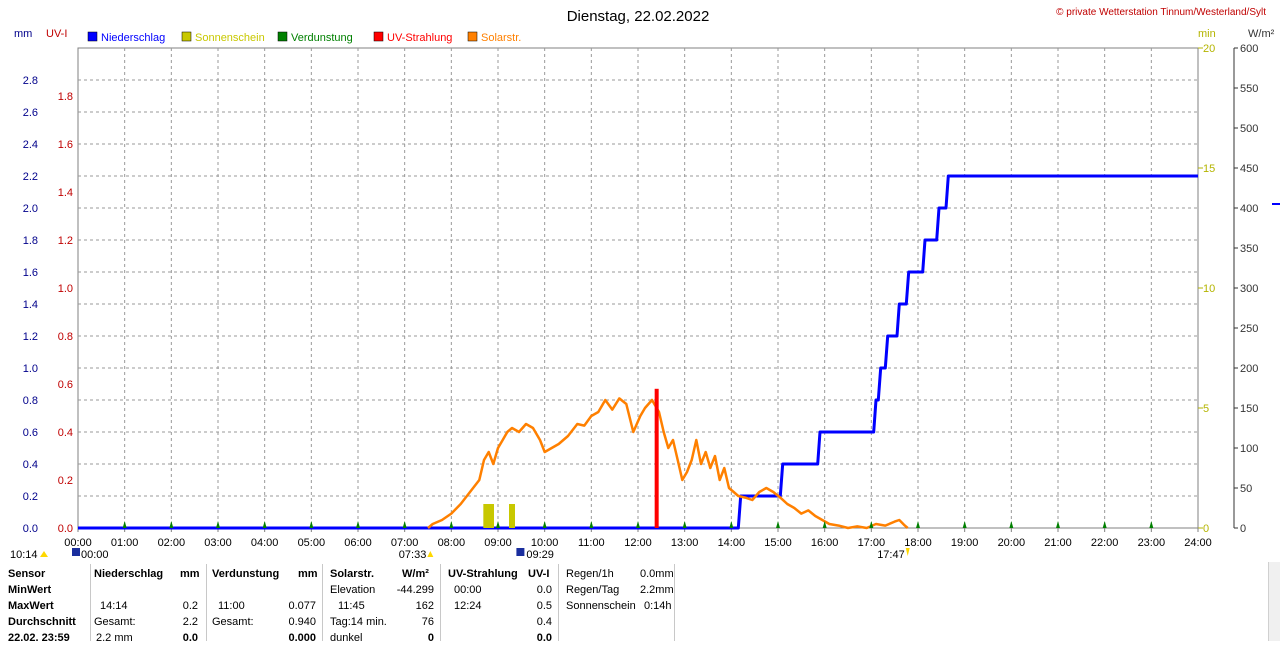 This screenshot has width=1280, height=646. What do you see at coordinates (1249, 169) in the screenshot?
I see `wm2-tick-label: 450` at bounding box center [1249, 169].